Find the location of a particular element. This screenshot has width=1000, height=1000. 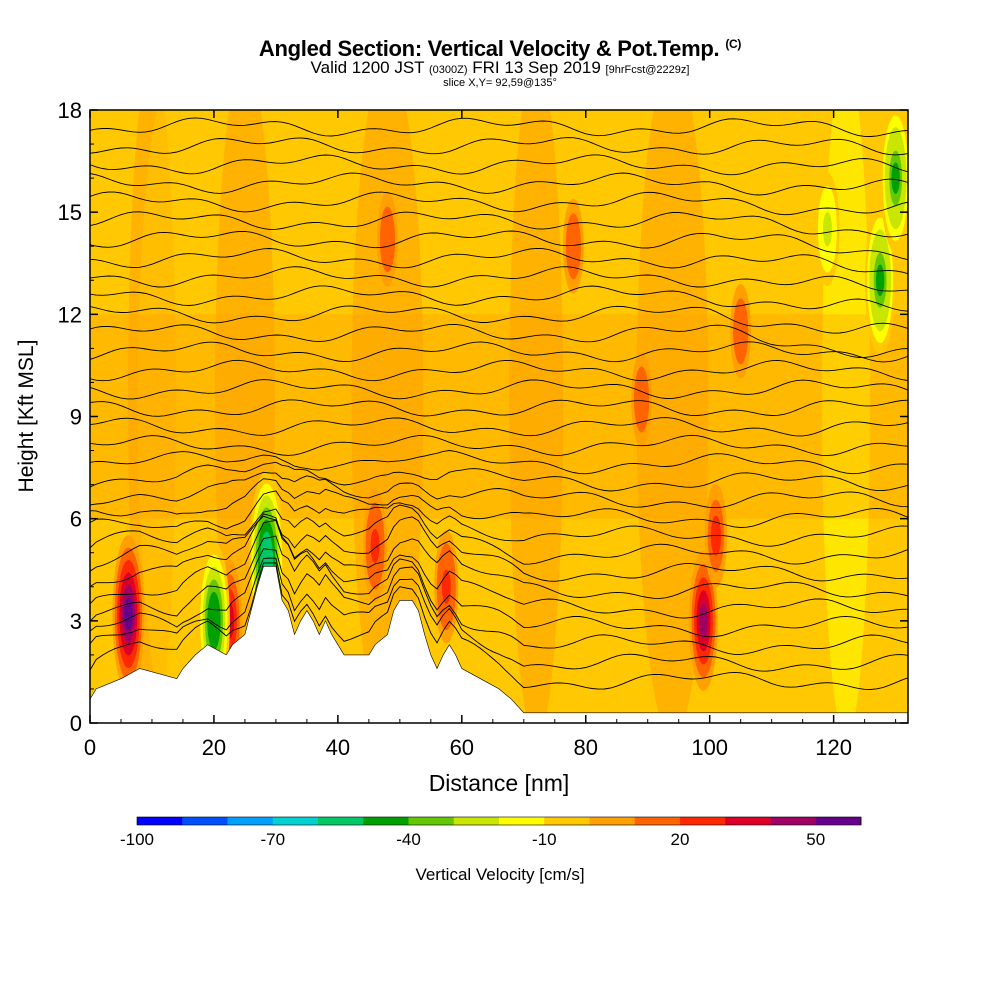

colorbar-tick-label: 20 is located at coordinates (680, 839).